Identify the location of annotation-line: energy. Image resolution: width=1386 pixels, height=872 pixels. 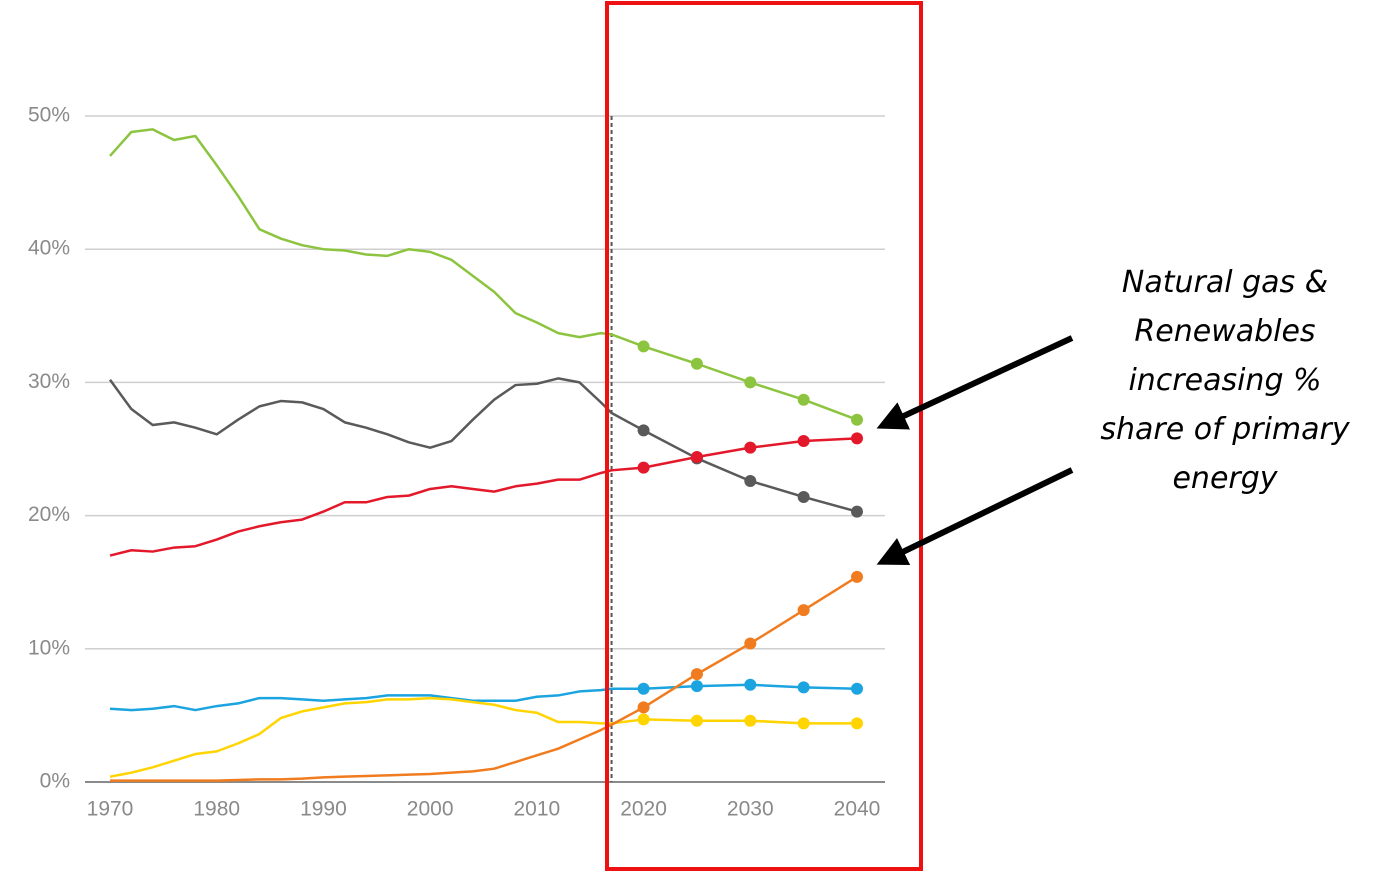
(1225, 478).